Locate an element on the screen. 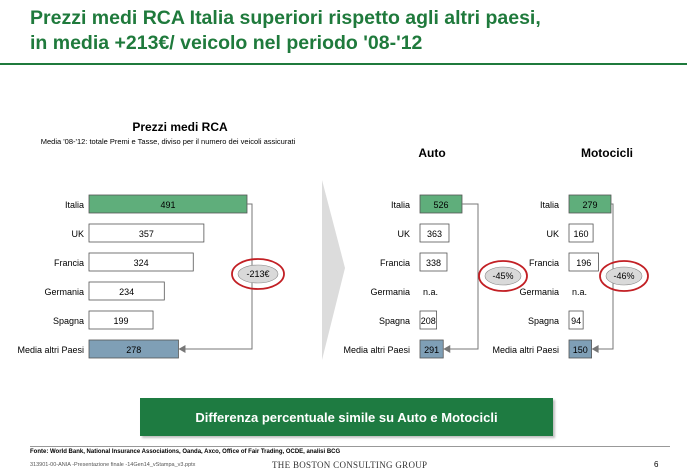 The height and width of the screenshot is (476, 687). chart-title-moto: Motocicli is located at coordinates (606, 153).